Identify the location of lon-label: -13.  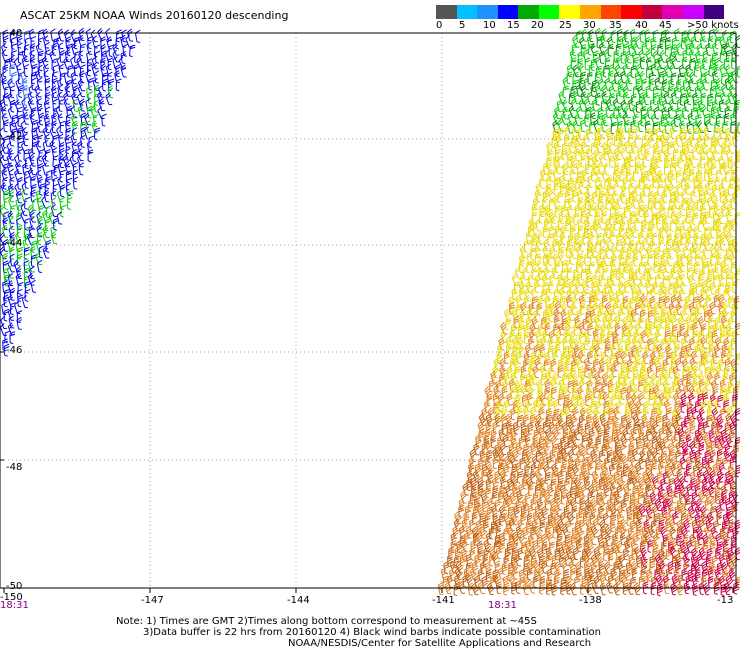
(725, 600).